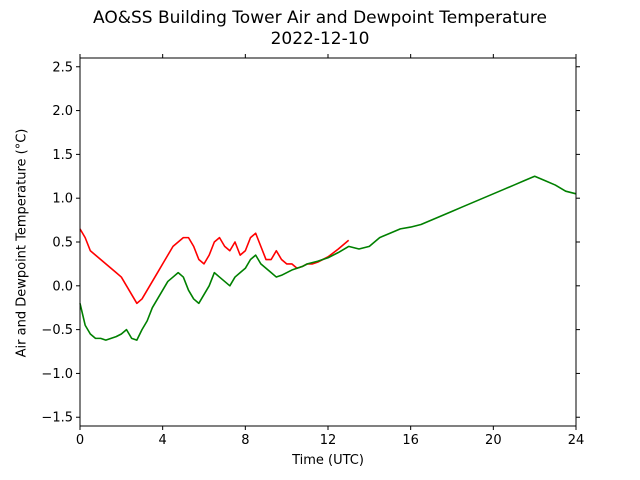 The height and width of the screenshot is (480, 640). Describe the element at coordinates (320, 39) in the screenshot. I see `chart-subtitle: 2022-12-10` at that location.